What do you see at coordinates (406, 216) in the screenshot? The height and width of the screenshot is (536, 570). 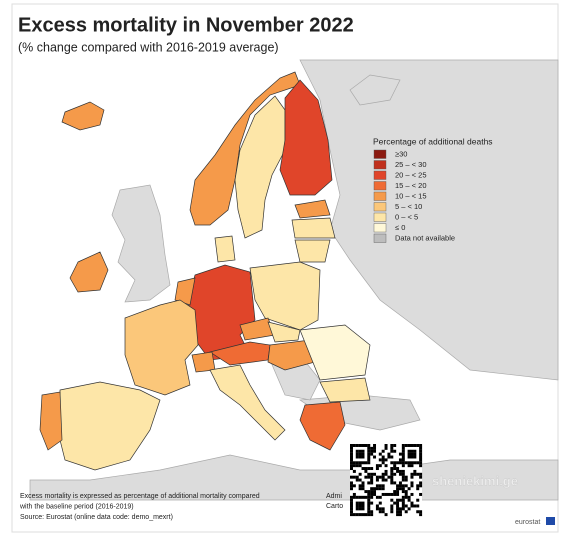 I see `legend-label: 0 – < 5` at bounding box center [406, 216].